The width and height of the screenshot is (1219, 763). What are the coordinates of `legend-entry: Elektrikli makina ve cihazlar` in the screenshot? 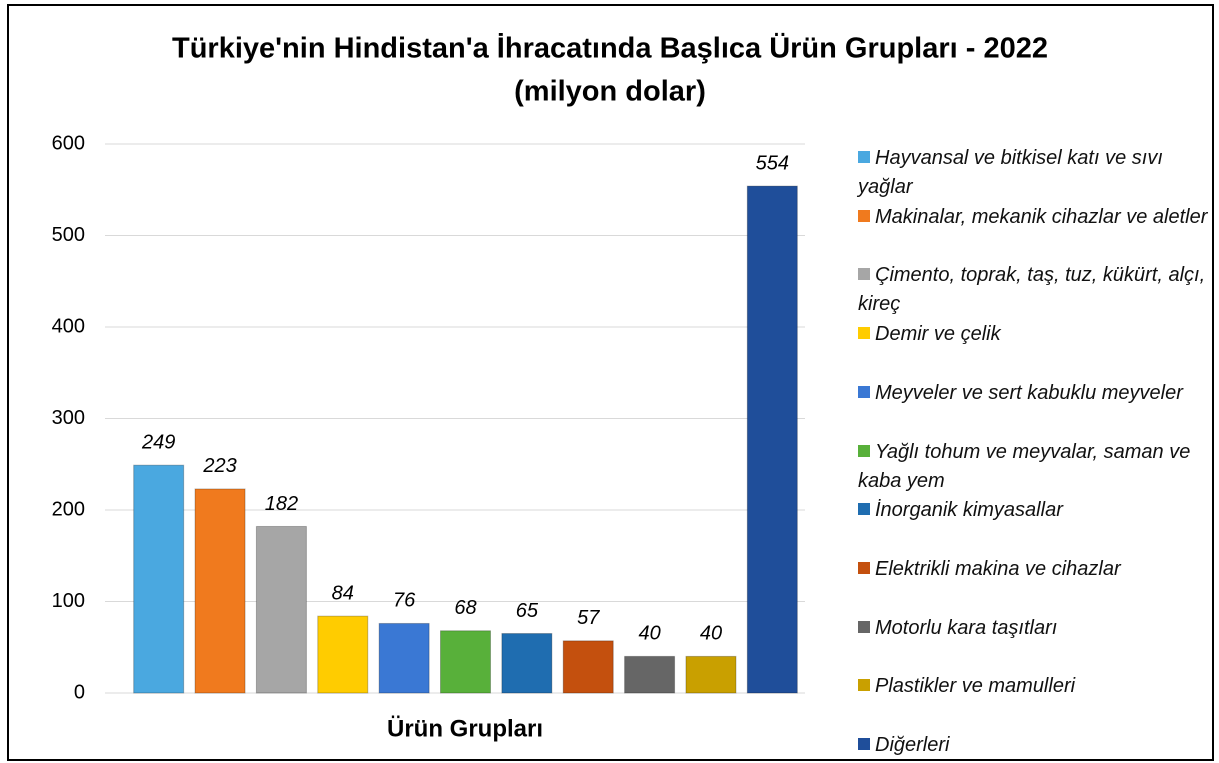 It's located at (1034, 569).